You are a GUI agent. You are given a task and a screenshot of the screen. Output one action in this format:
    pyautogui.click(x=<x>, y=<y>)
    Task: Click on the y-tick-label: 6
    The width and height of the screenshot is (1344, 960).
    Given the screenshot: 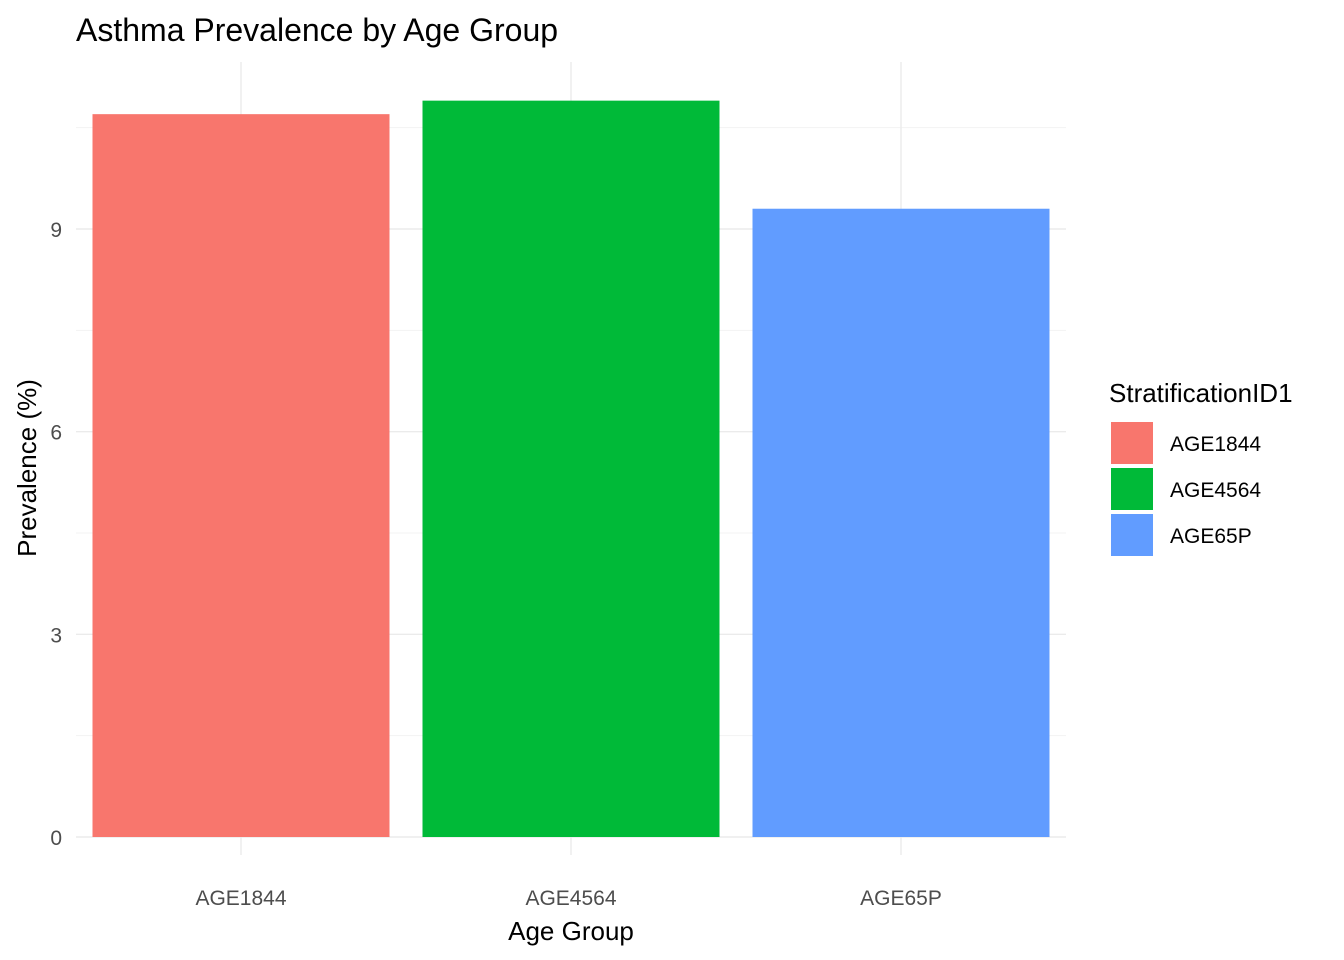 What is the action you would take?
    pyautogui.click(x=56, y=433)
    